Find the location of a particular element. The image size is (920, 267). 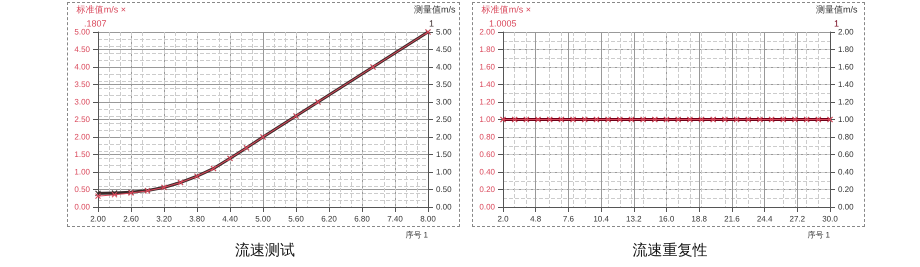

x-tick-label: 2.00 is located at coordinates (98, 219).